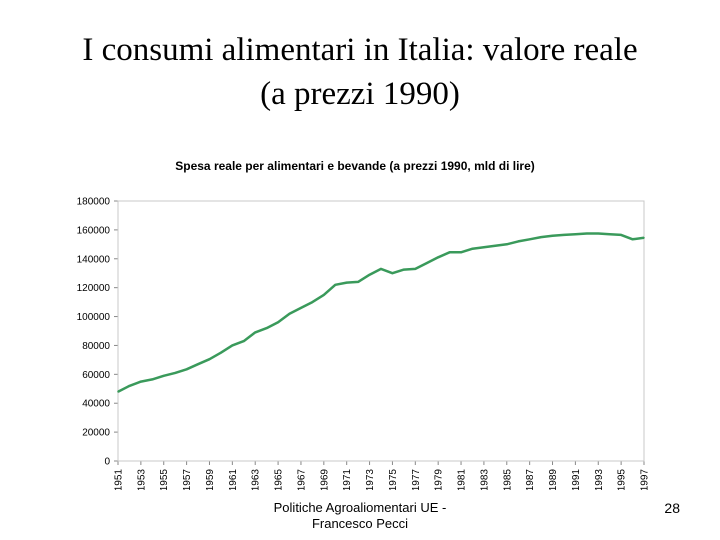 Image resolution: width=720 pixels, height=540 pixels. I want to click on x-tick-label: 1971, so click(347, 479).